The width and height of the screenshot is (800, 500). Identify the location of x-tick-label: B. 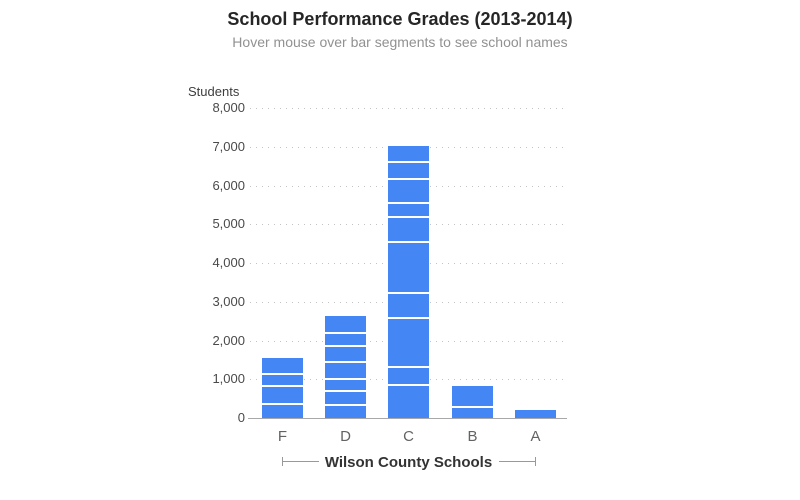
(472, 436).